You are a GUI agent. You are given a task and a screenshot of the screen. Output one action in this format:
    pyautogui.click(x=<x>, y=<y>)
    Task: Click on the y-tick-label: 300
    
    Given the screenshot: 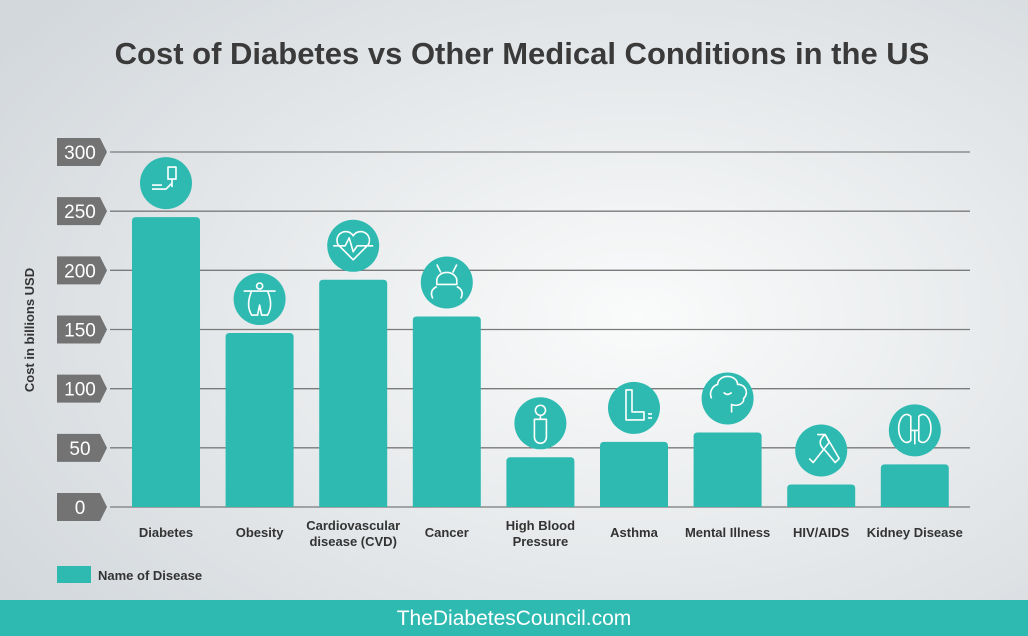 What is the action you would take?
    pyautogui.click(x=80, y=153)
    